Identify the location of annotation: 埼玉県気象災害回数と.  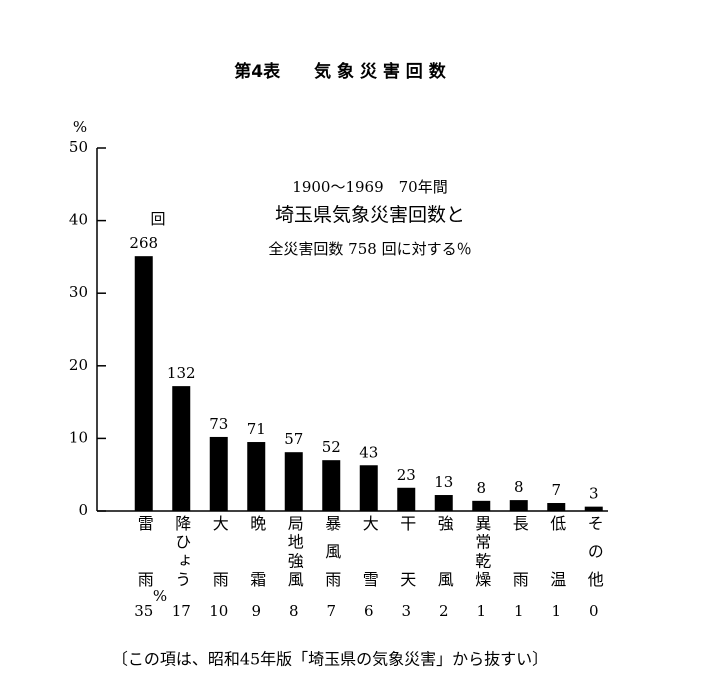
(370, 215).